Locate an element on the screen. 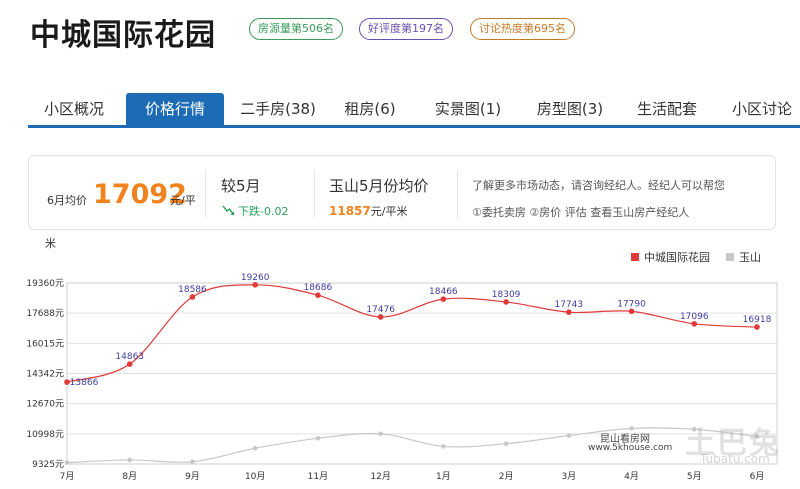 The width and height of the screenshot is (800, 489). rating-rank-badge: 好评度第197名 is located at coordinates (406, 29).